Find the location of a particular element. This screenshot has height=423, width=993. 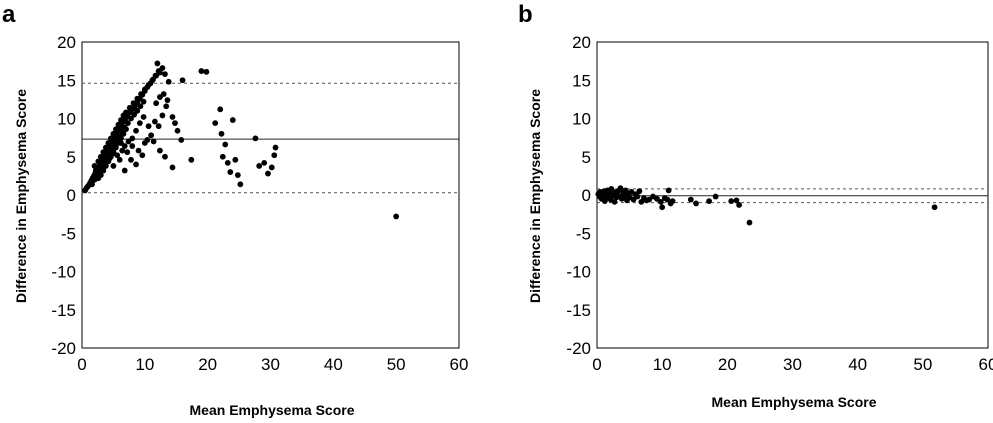

panel-letter-a: a is located at coordinates (9, 14).